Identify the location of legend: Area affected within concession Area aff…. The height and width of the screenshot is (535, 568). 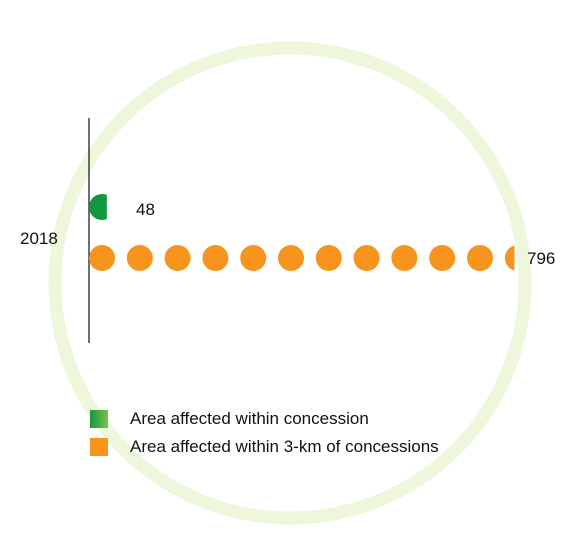
(264, 433).